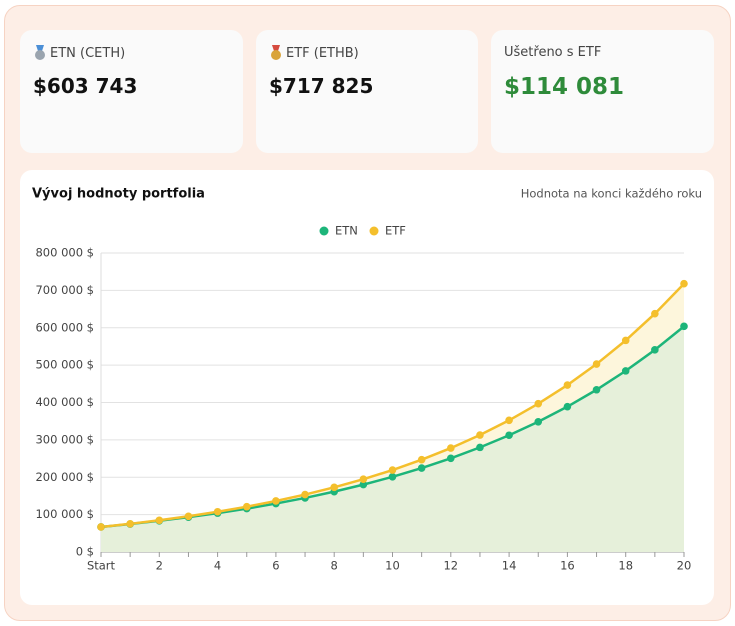  I want to click on y-tick-label: 400 000 $, so click(64, 402).